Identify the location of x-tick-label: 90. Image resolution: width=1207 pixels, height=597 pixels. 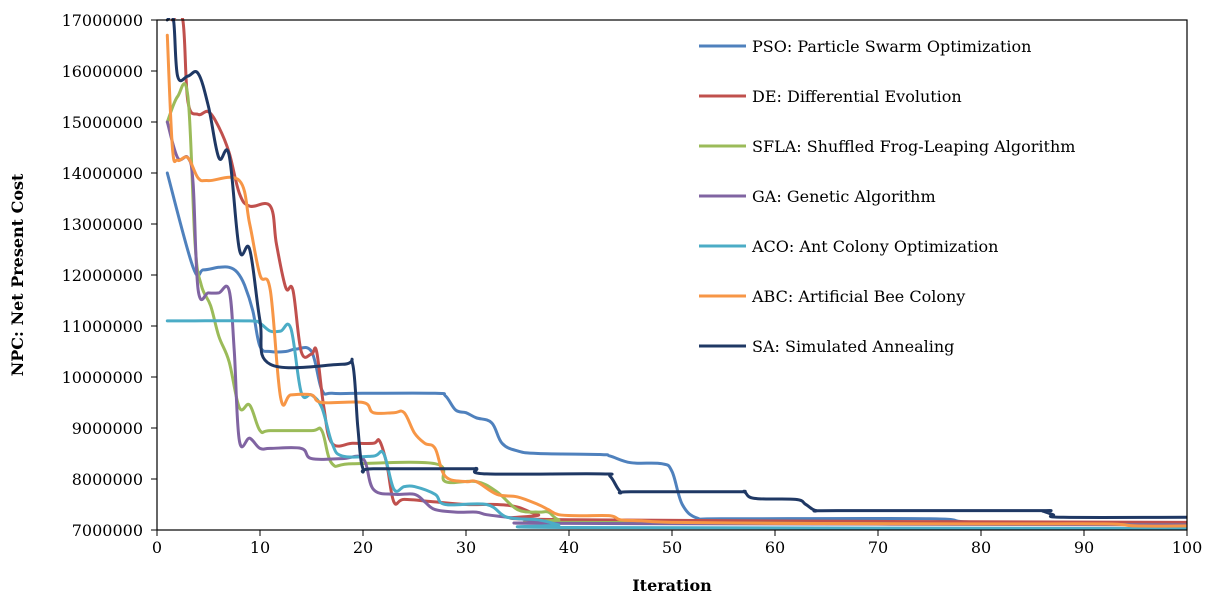
(1084, 547).